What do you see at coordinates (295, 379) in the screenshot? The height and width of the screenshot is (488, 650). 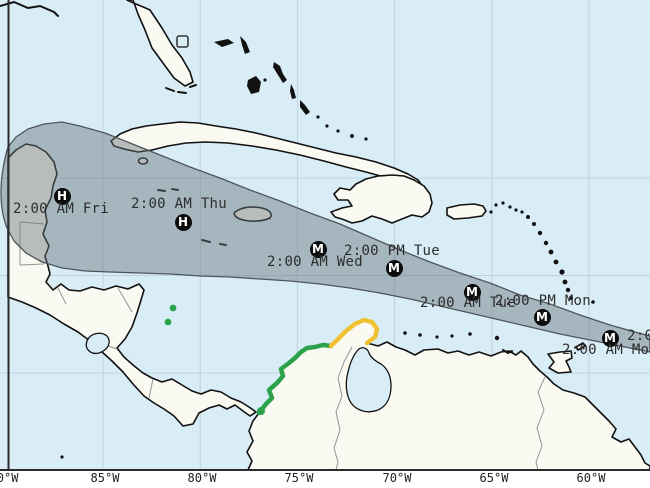 I see `watch-segment-green` at bounding box center [295, 379].